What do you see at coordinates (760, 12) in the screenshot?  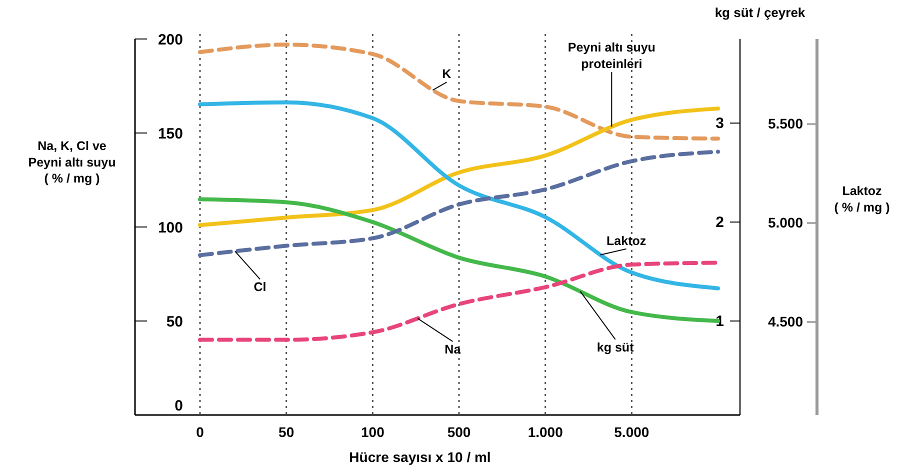 I see `y2-axis-title: kg süt / çeyrek` at bounding box center [760, 12].